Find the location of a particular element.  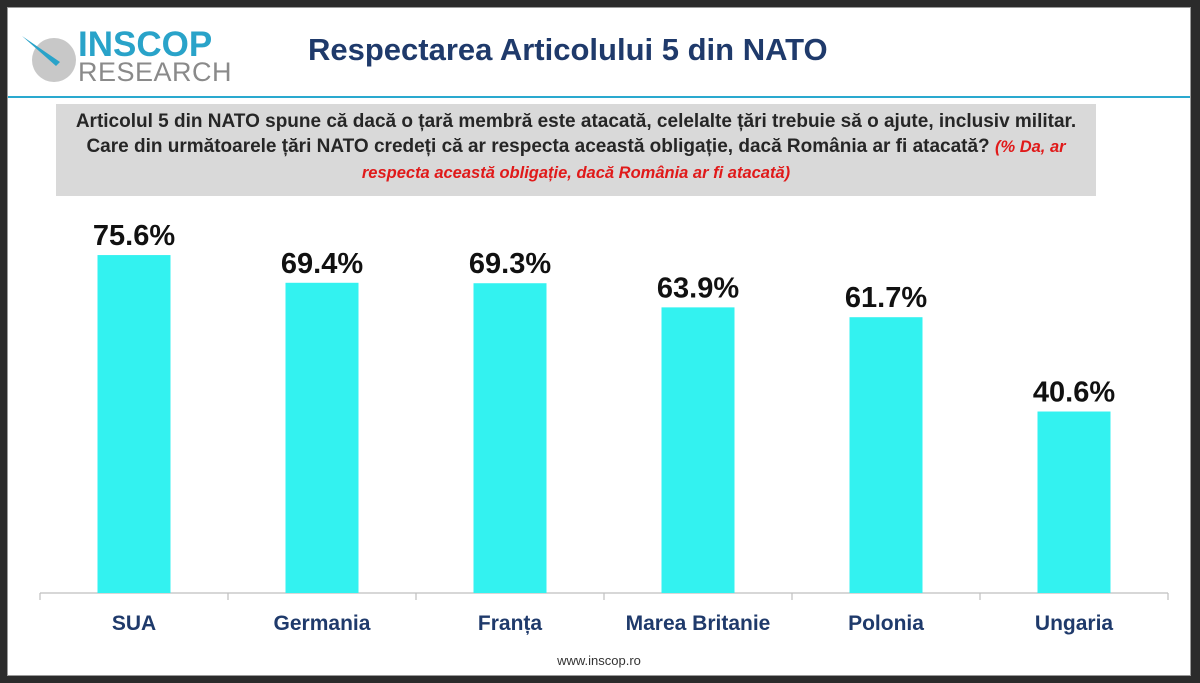

logo-text-research: RESEARCH is located at coordinates (155, 72).